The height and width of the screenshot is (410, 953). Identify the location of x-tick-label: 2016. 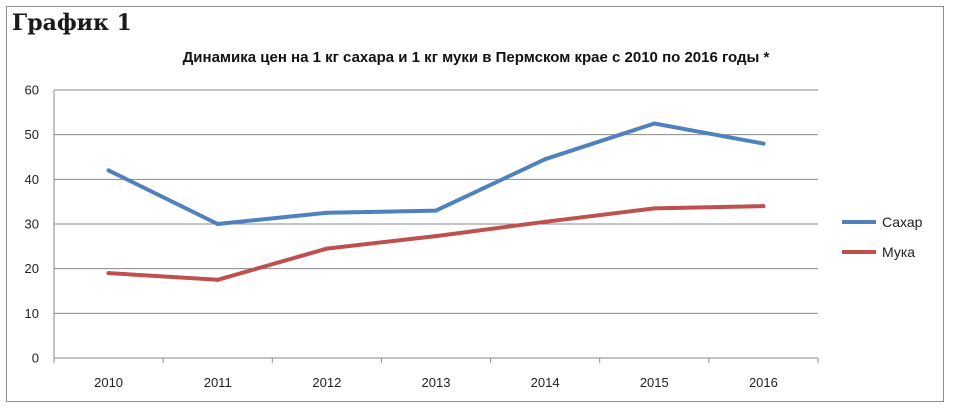
(763, 382).